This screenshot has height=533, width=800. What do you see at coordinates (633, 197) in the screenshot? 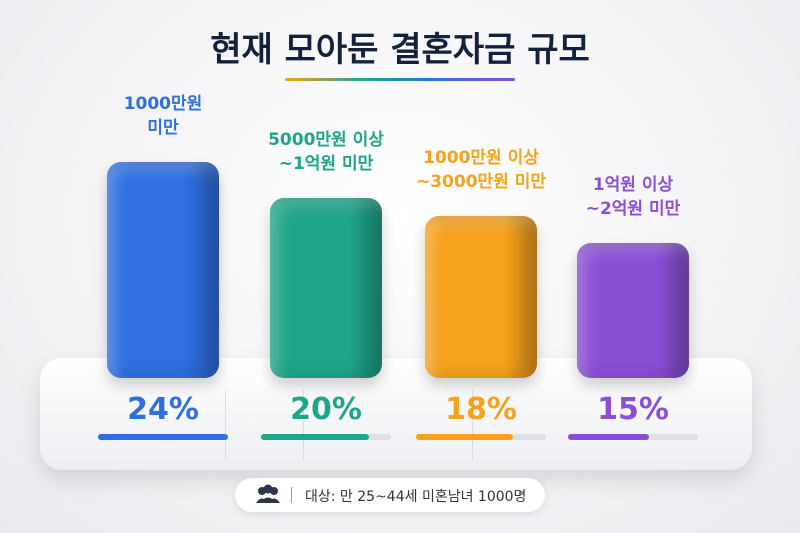
I see `category-label: 1억원 이상 ~2억원 미만` at bounding box center [633, 197].